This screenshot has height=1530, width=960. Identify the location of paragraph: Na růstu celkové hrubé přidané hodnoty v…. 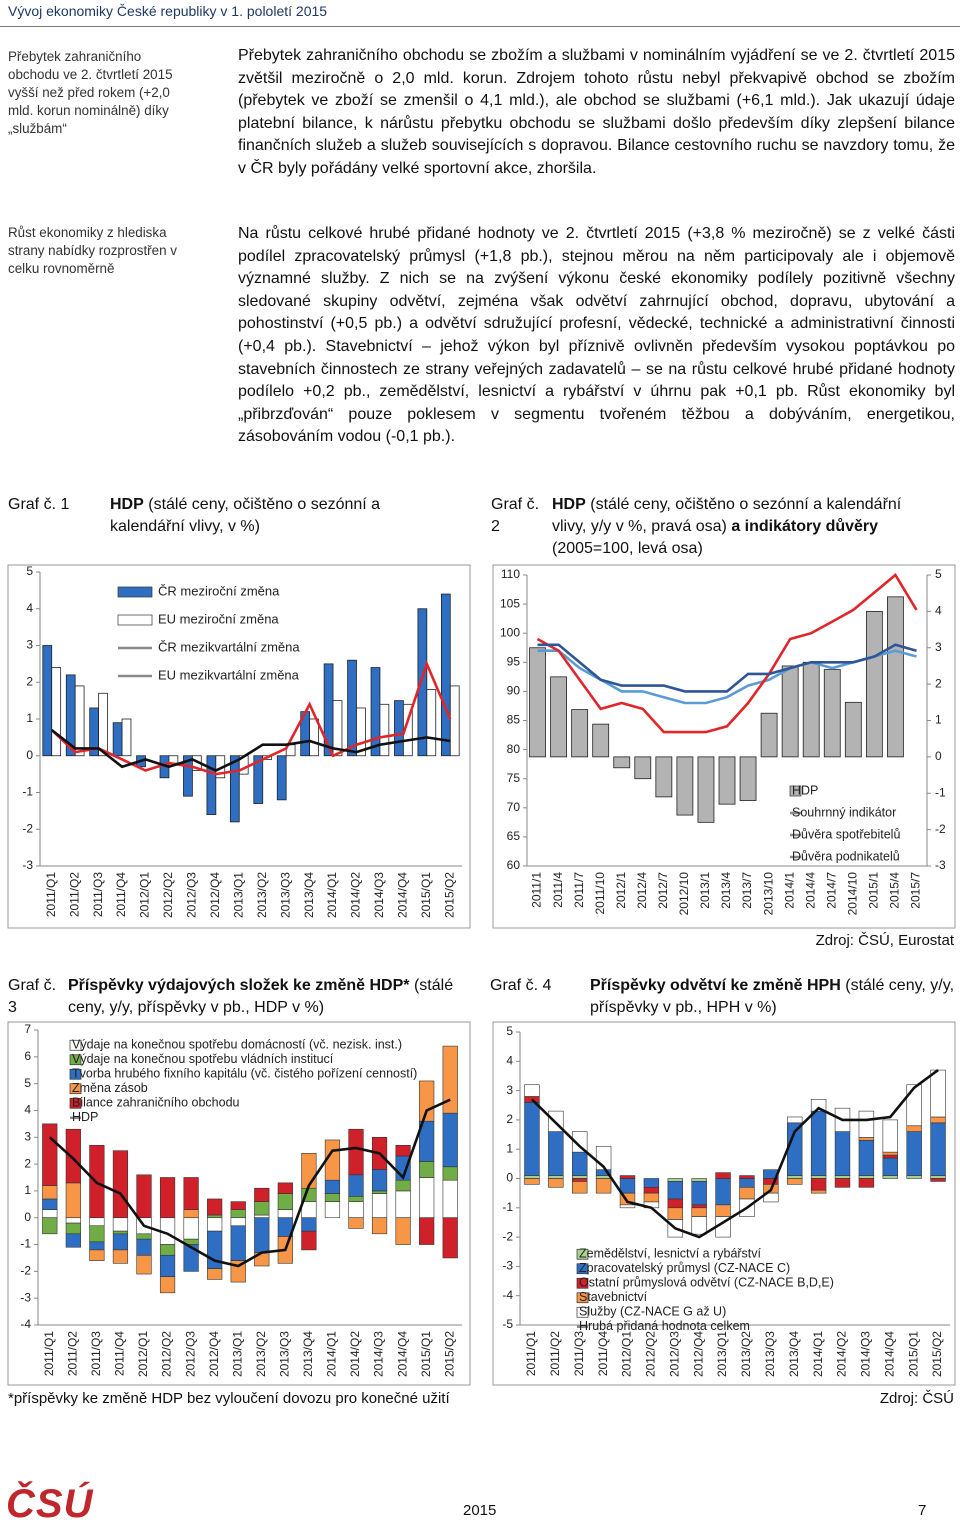
(596, 335).